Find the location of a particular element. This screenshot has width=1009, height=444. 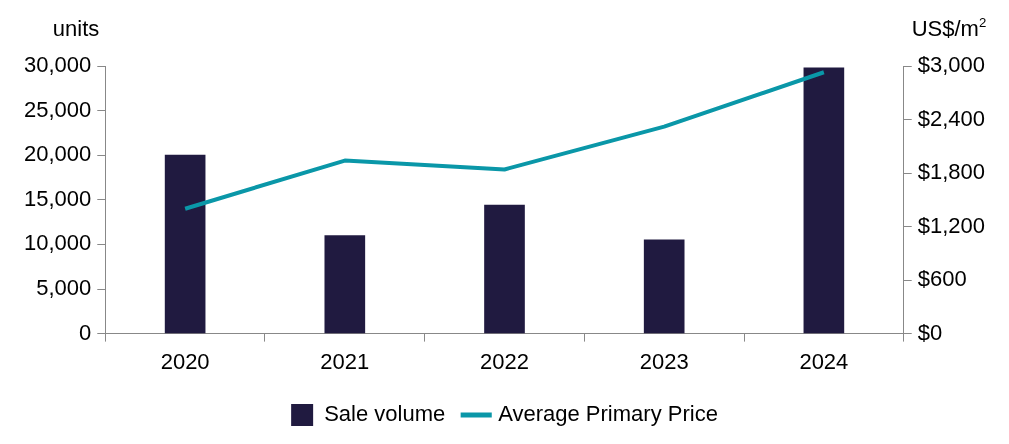

legend-label: Average Primary Price is located at coordinates (608, 414).